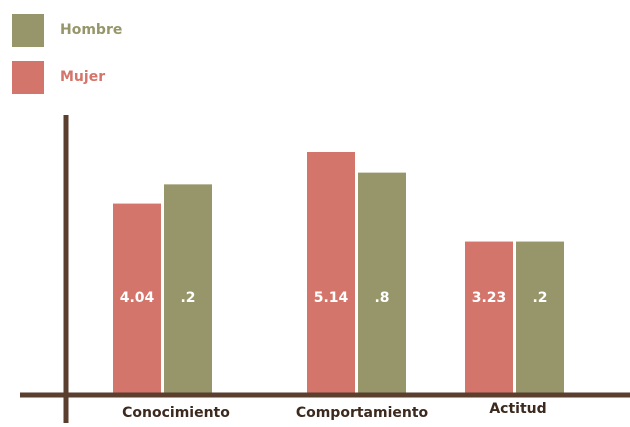 Image resolution: width=630 pixels, height=427 pixels. Describe the element at coordinates (176, 413) in the screenshot. I see `x-tick-label: Conocimiento` at that location.